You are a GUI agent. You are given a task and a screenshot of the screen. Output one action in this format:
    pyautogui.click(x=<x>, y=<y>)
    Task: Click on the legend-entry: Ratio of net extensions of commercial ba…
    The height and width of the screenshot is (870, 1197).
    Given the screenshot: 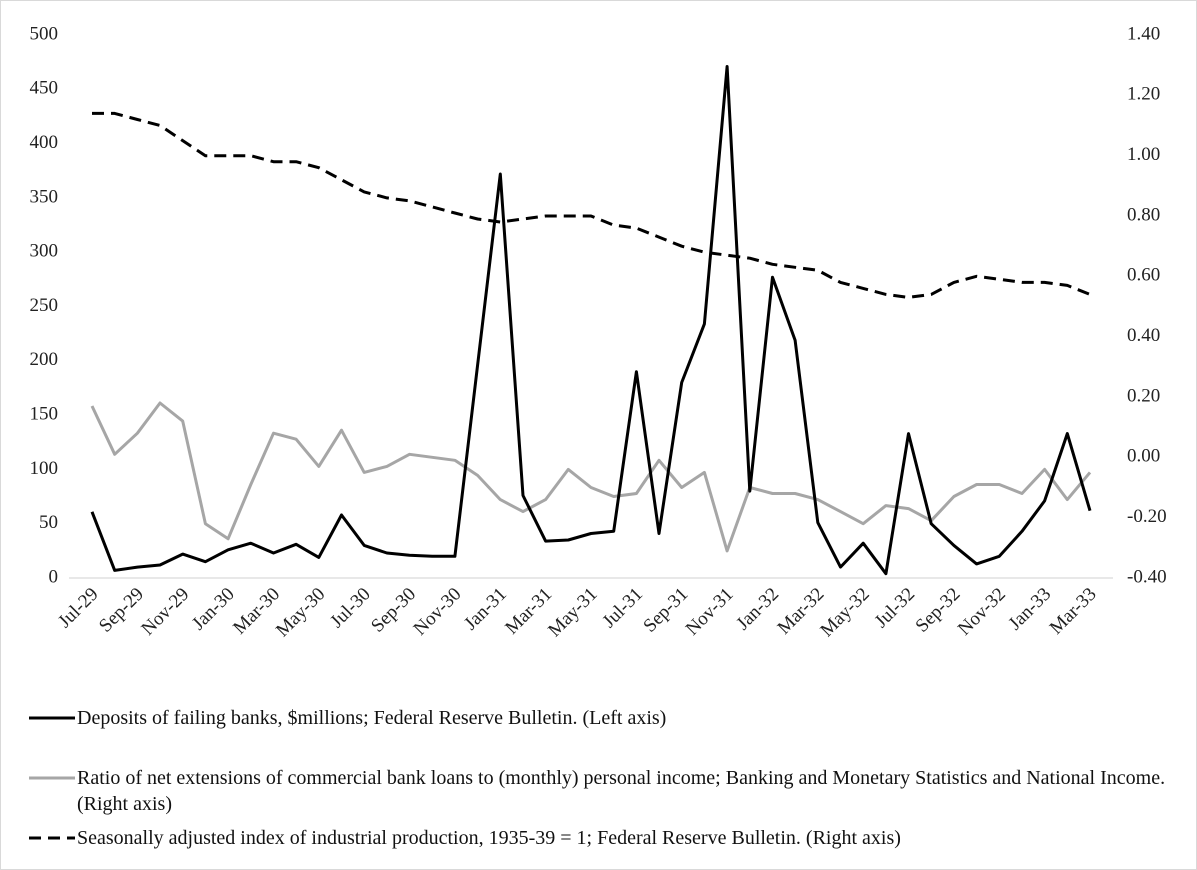 What is the action you would take?
    pyautogui.click(x=611, y=791)
    